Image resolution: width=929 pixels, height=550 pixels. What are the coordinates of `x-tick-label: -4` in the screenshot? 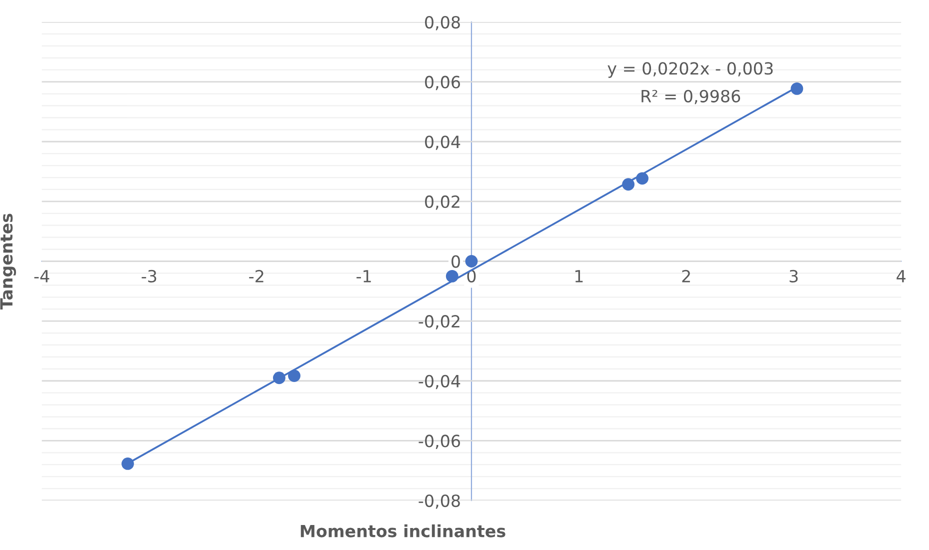 It's located at (42, 276).